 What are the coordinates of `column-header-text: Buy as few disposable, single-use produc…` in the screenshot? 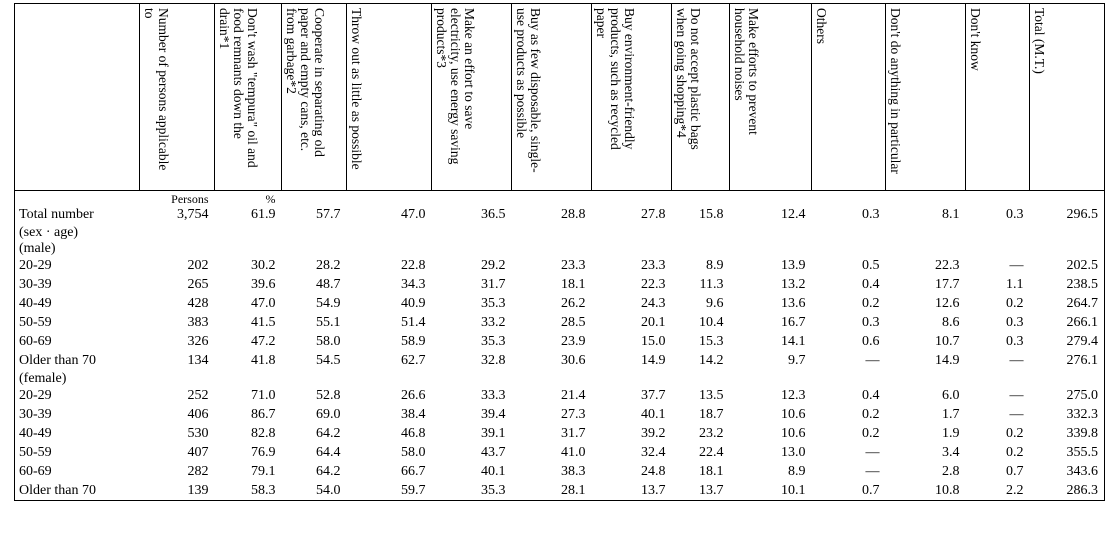 It's located at (528, 90).